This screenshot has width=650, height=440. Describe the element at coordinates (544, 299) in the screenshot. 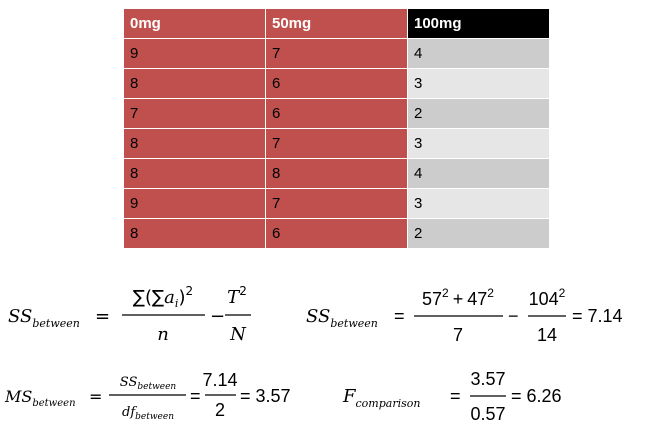

I see `number: 104` at that location.